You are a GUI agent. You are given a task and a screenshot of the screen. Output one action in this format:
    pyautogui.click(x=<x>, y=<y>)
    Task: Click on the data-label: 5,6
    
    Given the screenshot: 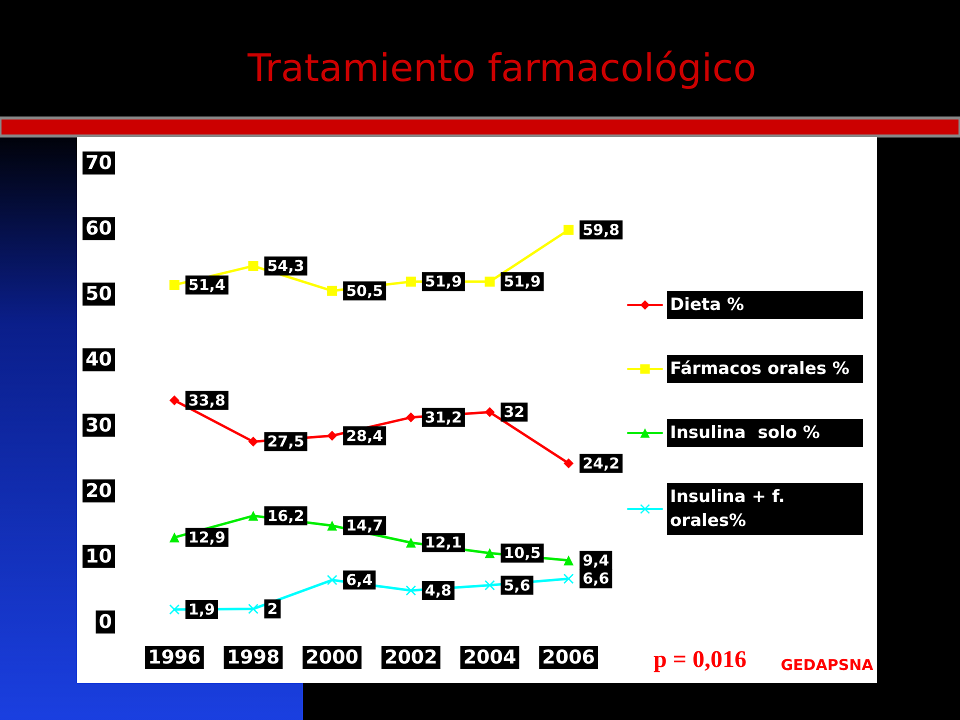 What is the action you would take?
    pyautogui.click(x=517, y=585)
    